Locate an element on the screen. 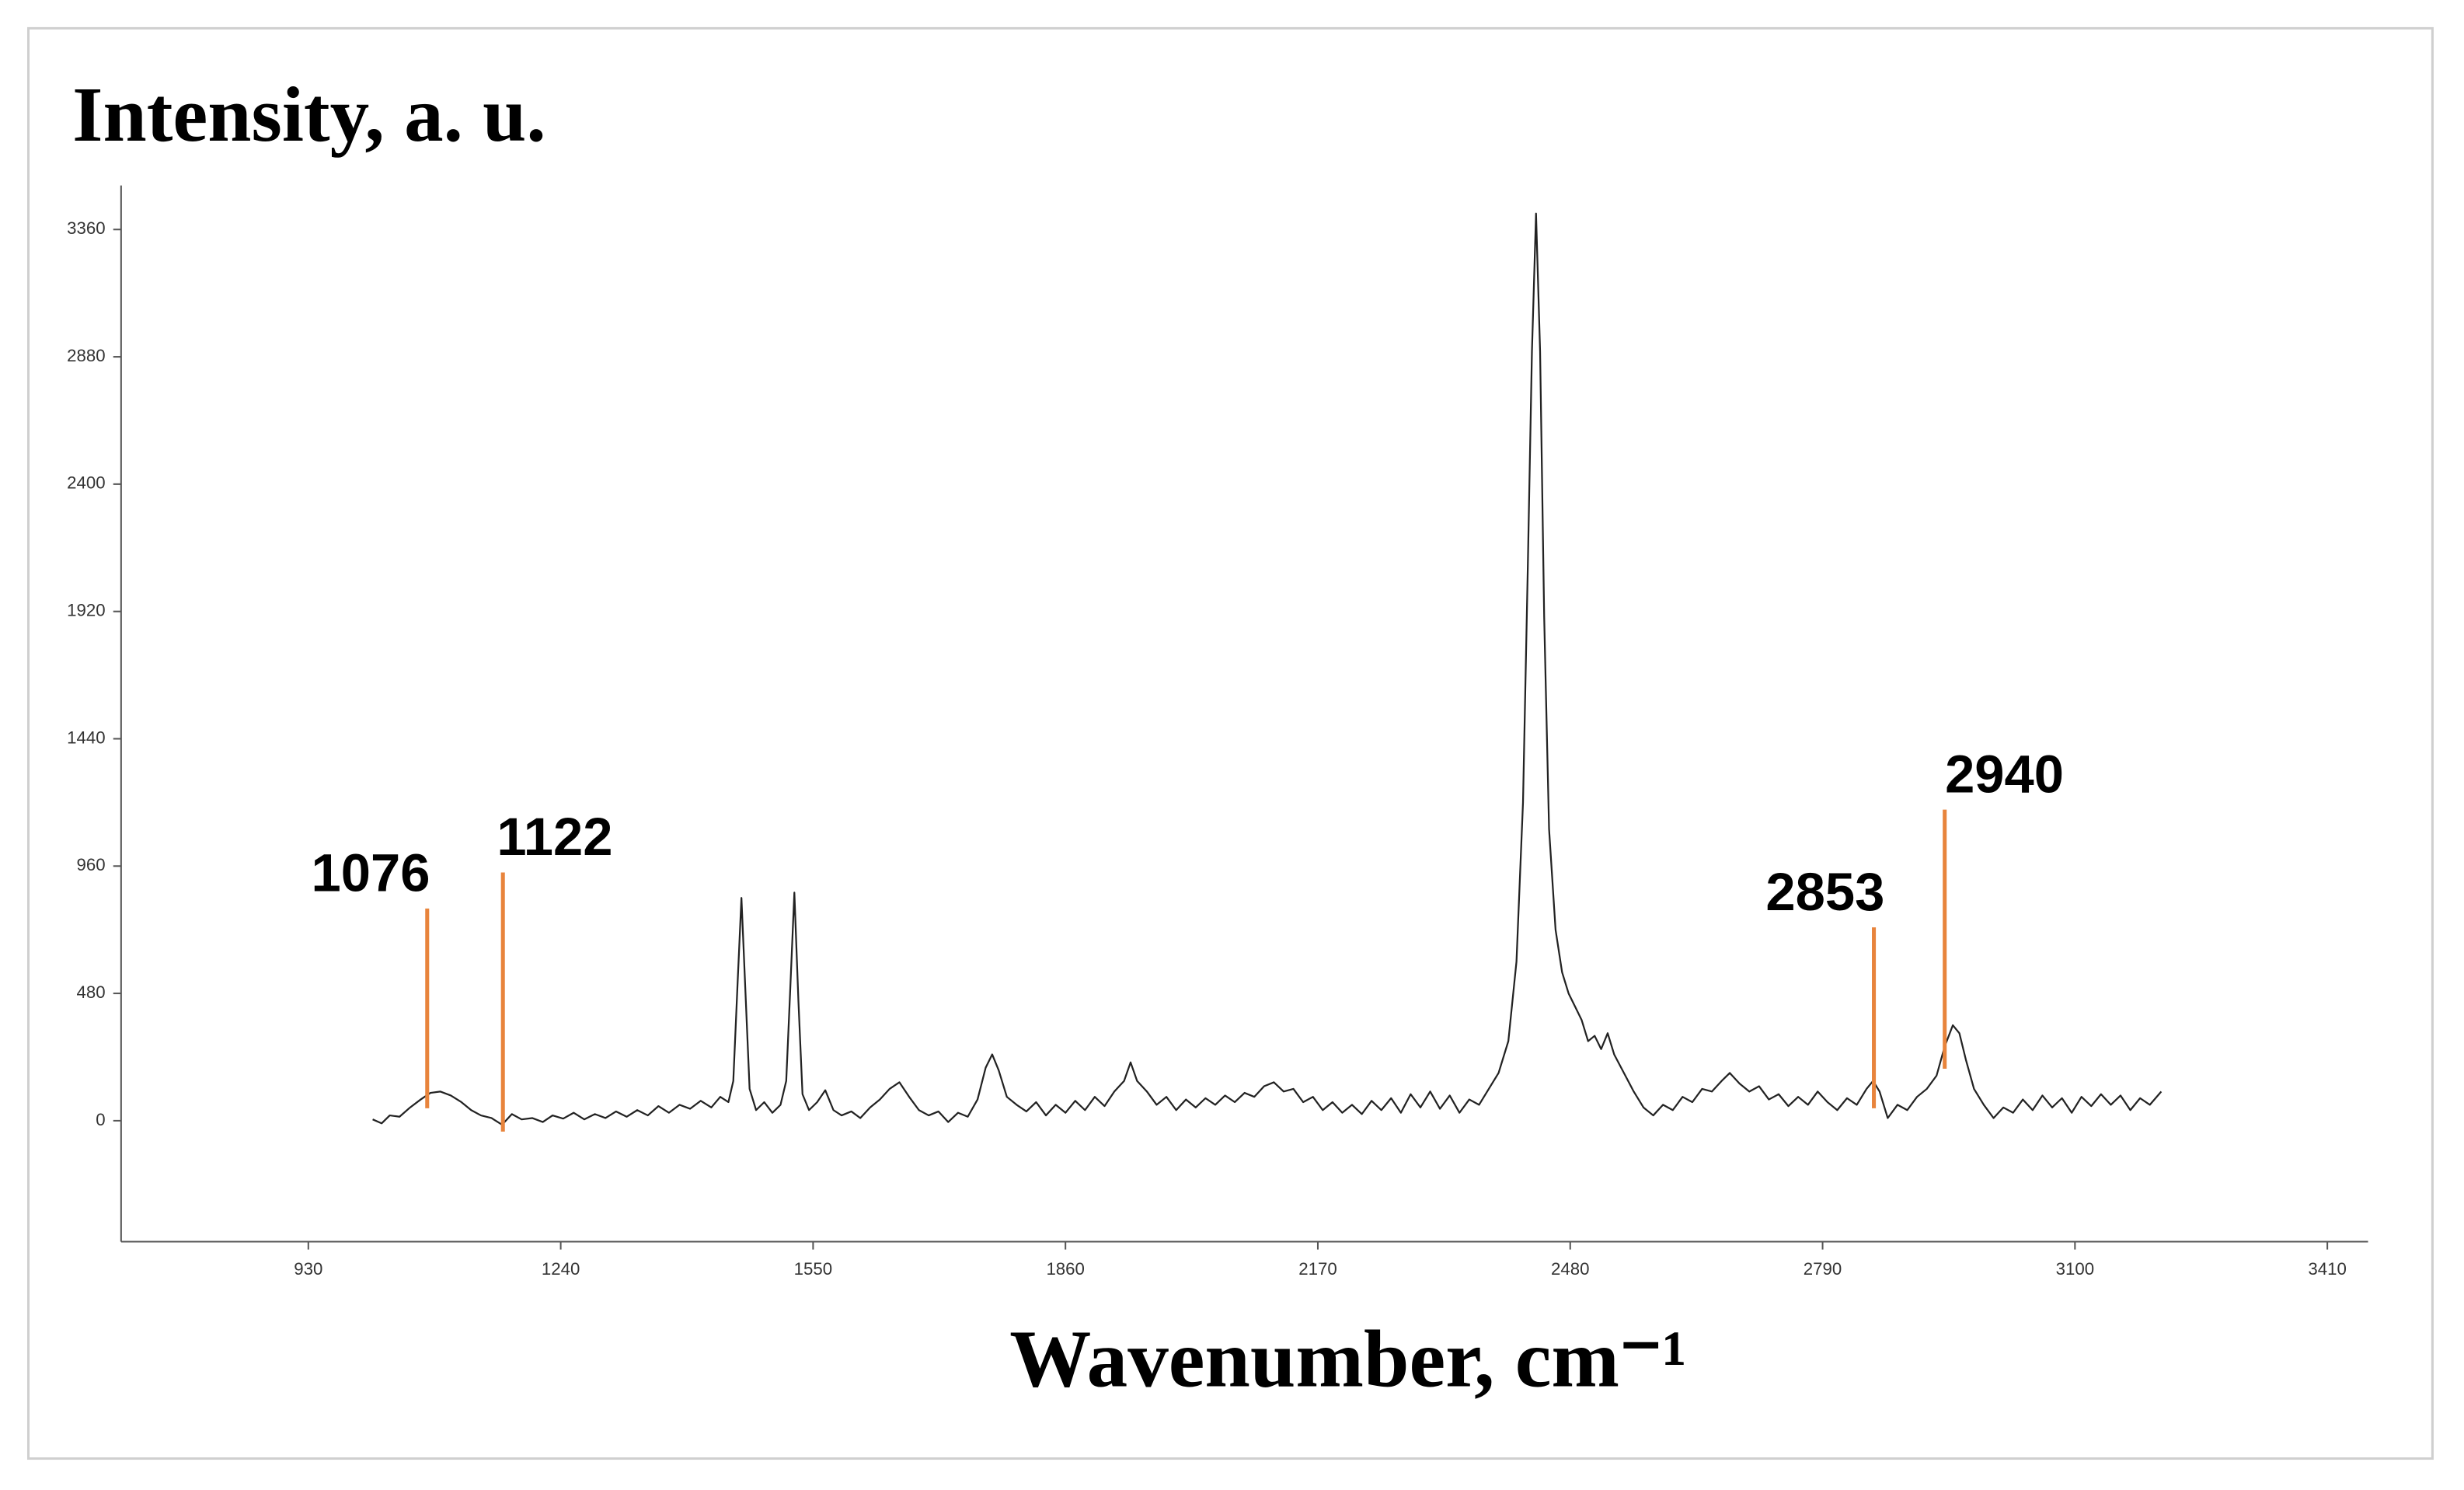 The height and width of the screenshot is (1490, 2464). y-tick-label: 480 is located at coordinates (91, 992).